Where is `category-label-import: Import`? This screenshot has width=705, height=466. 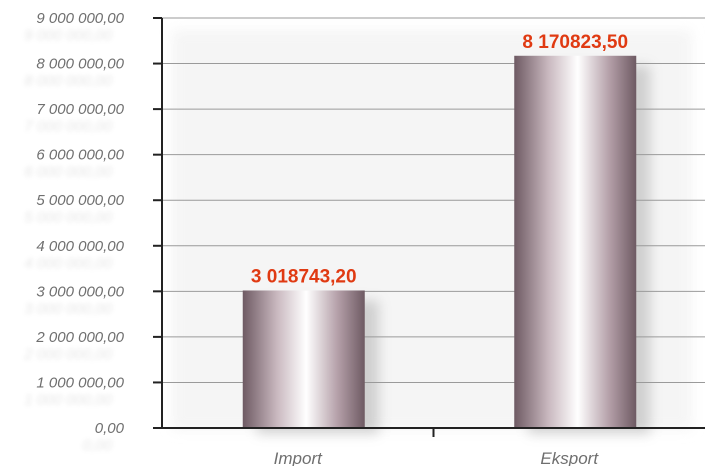 category-label-import: Import is located at coordinates (298, 457).